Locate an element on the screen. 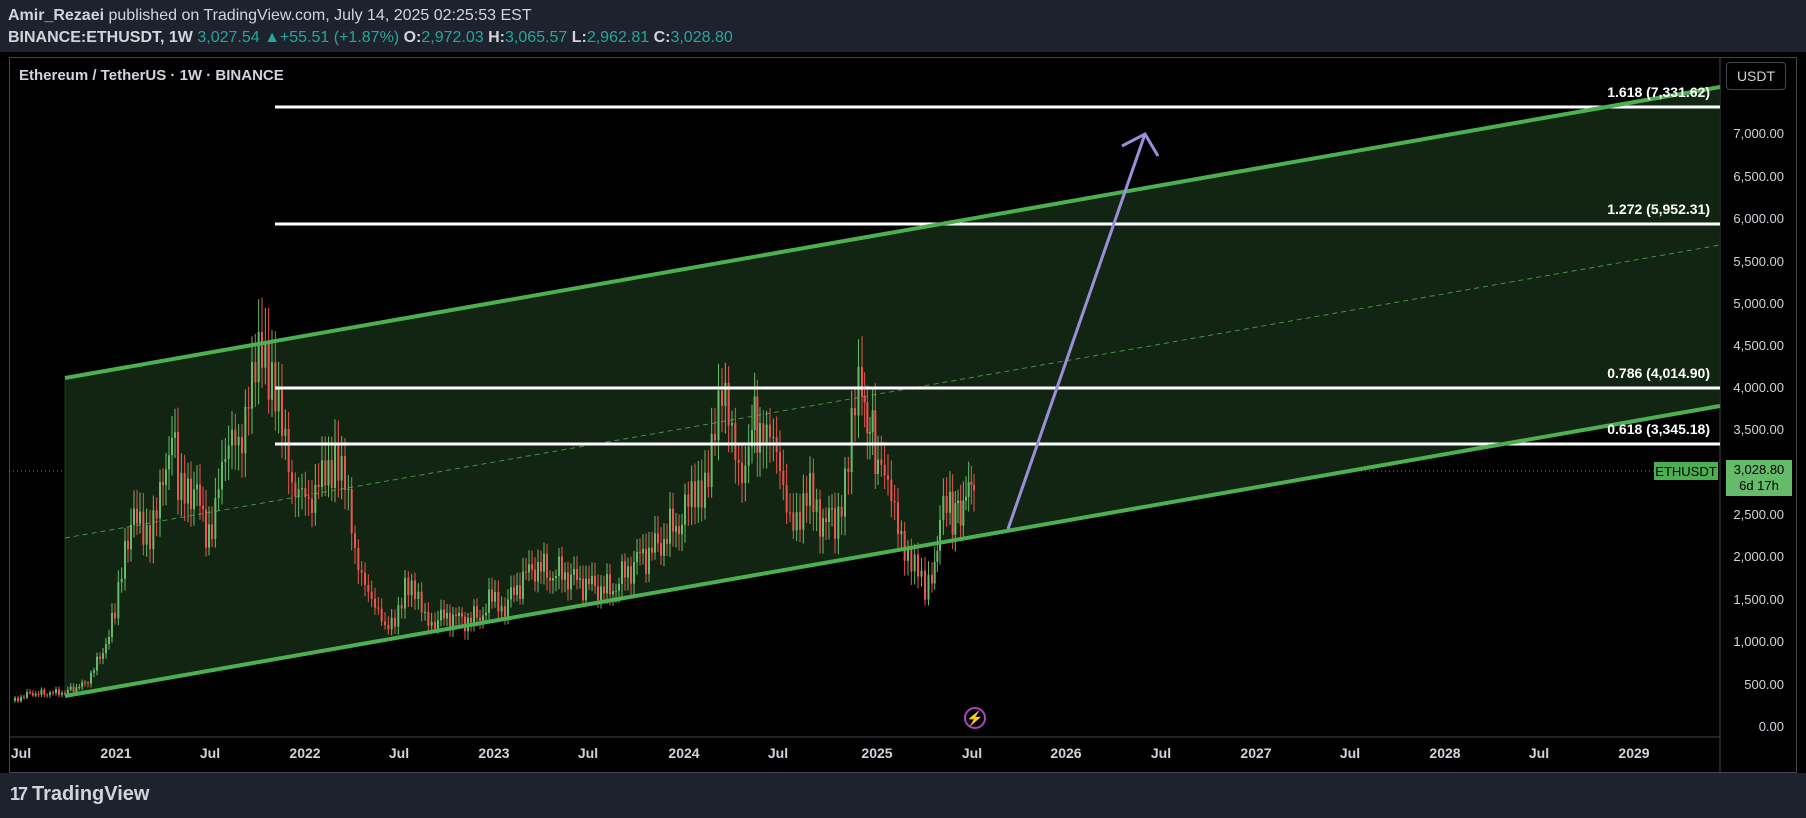  lightning-icon: ⚡ is located at coordinates (975, 718).